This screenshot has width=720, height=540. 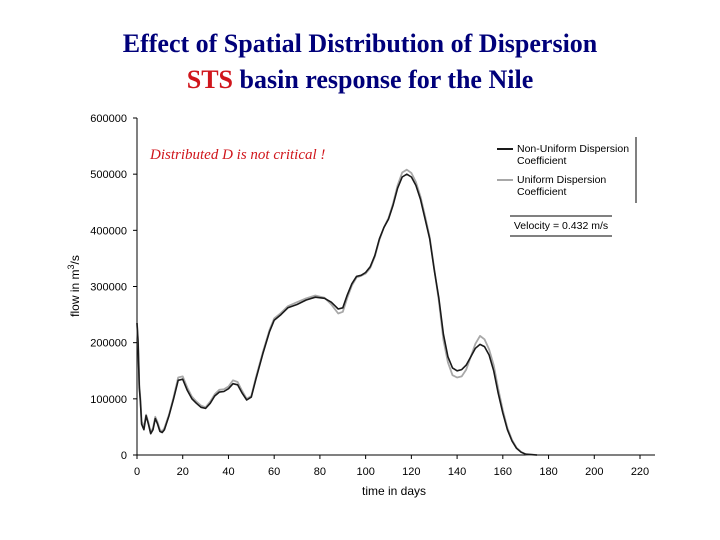 What do you see at coordinates (365, 472) in the screenshot?
I see `x-tick-label: 100` at bounding box center [365, 472].